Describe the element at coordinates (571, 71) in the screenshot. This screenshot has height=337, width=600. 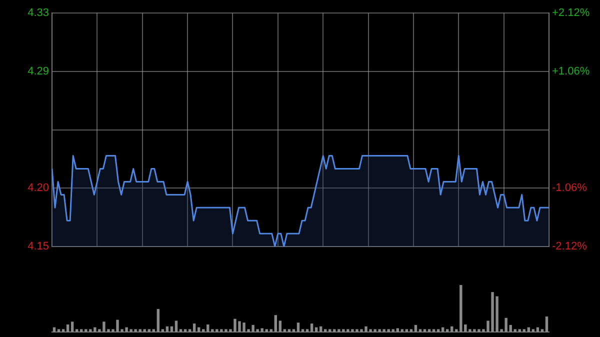
I see `y2-tick-label: +1.06%` at that location.